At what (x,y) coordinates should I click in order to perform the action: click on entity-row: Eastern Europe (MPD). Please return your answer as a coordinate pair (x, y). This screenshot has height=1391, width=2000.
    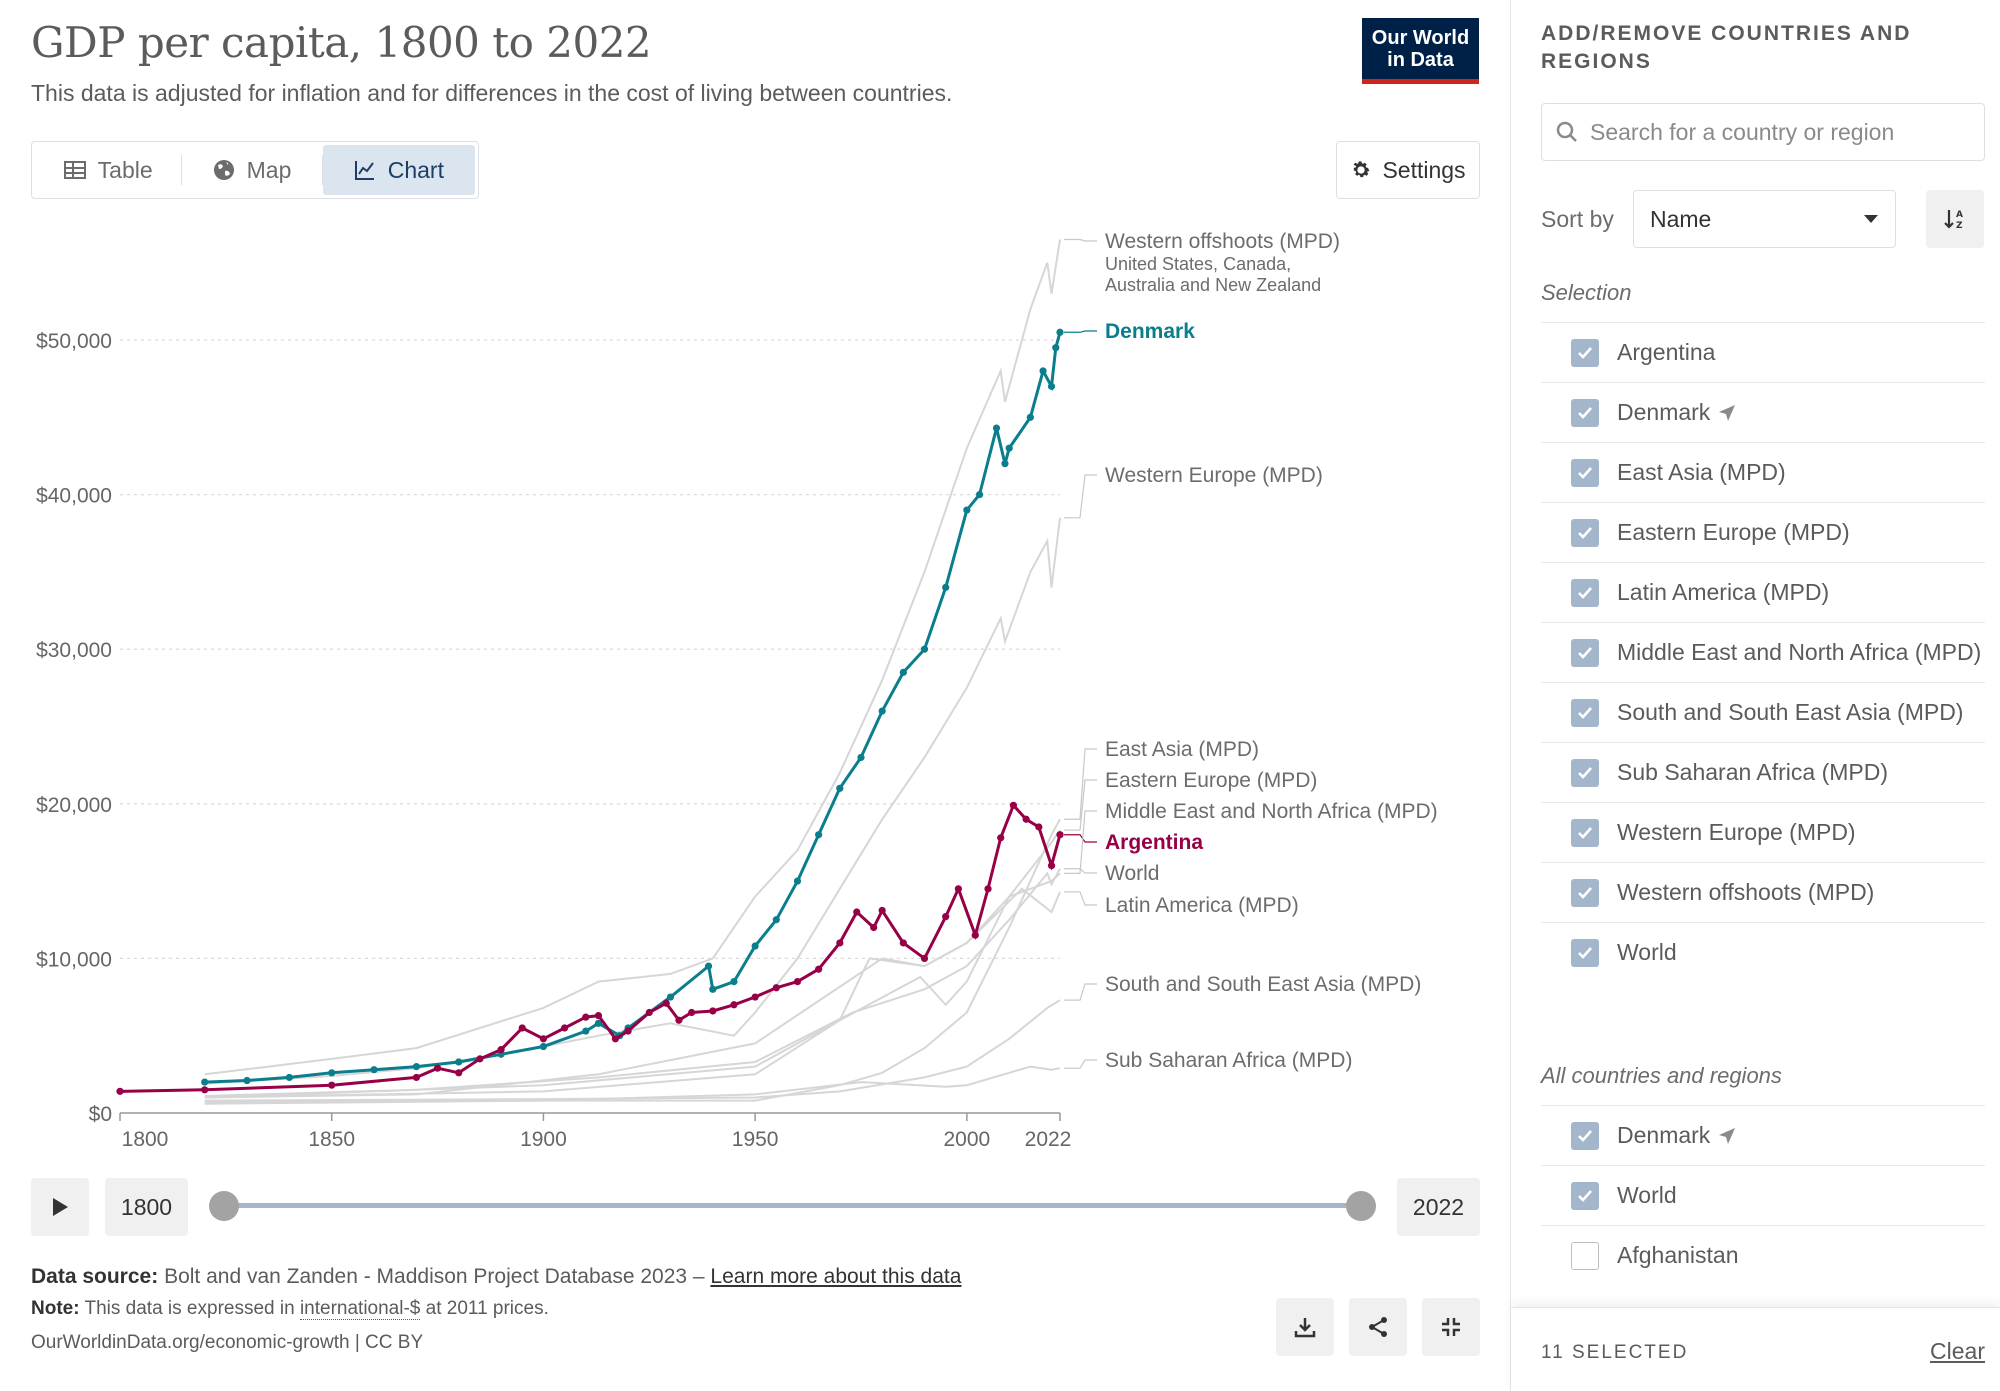
    Looking at the image, I should click on (1763, 532).